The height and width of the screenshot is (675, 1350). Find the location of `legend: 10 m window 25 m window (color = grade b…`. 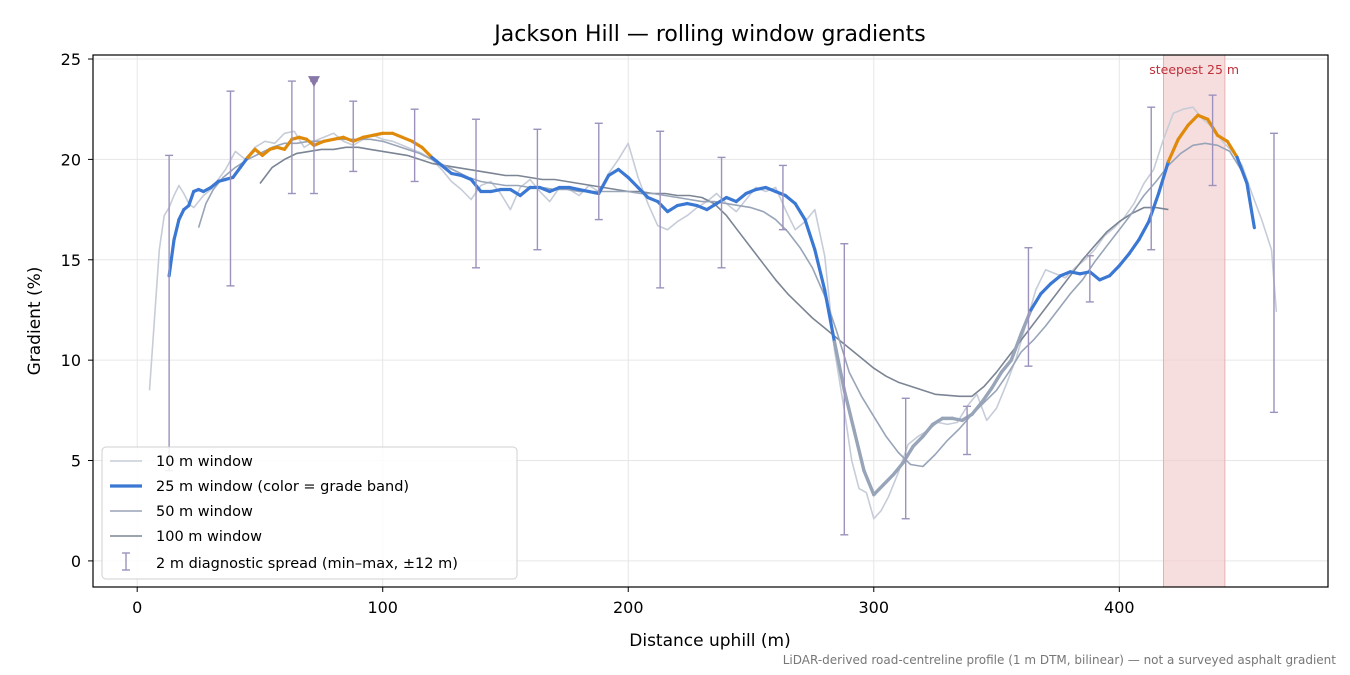

legend: 10 m window 25 m window (color = grade b… is located at coordinates (309, 513).